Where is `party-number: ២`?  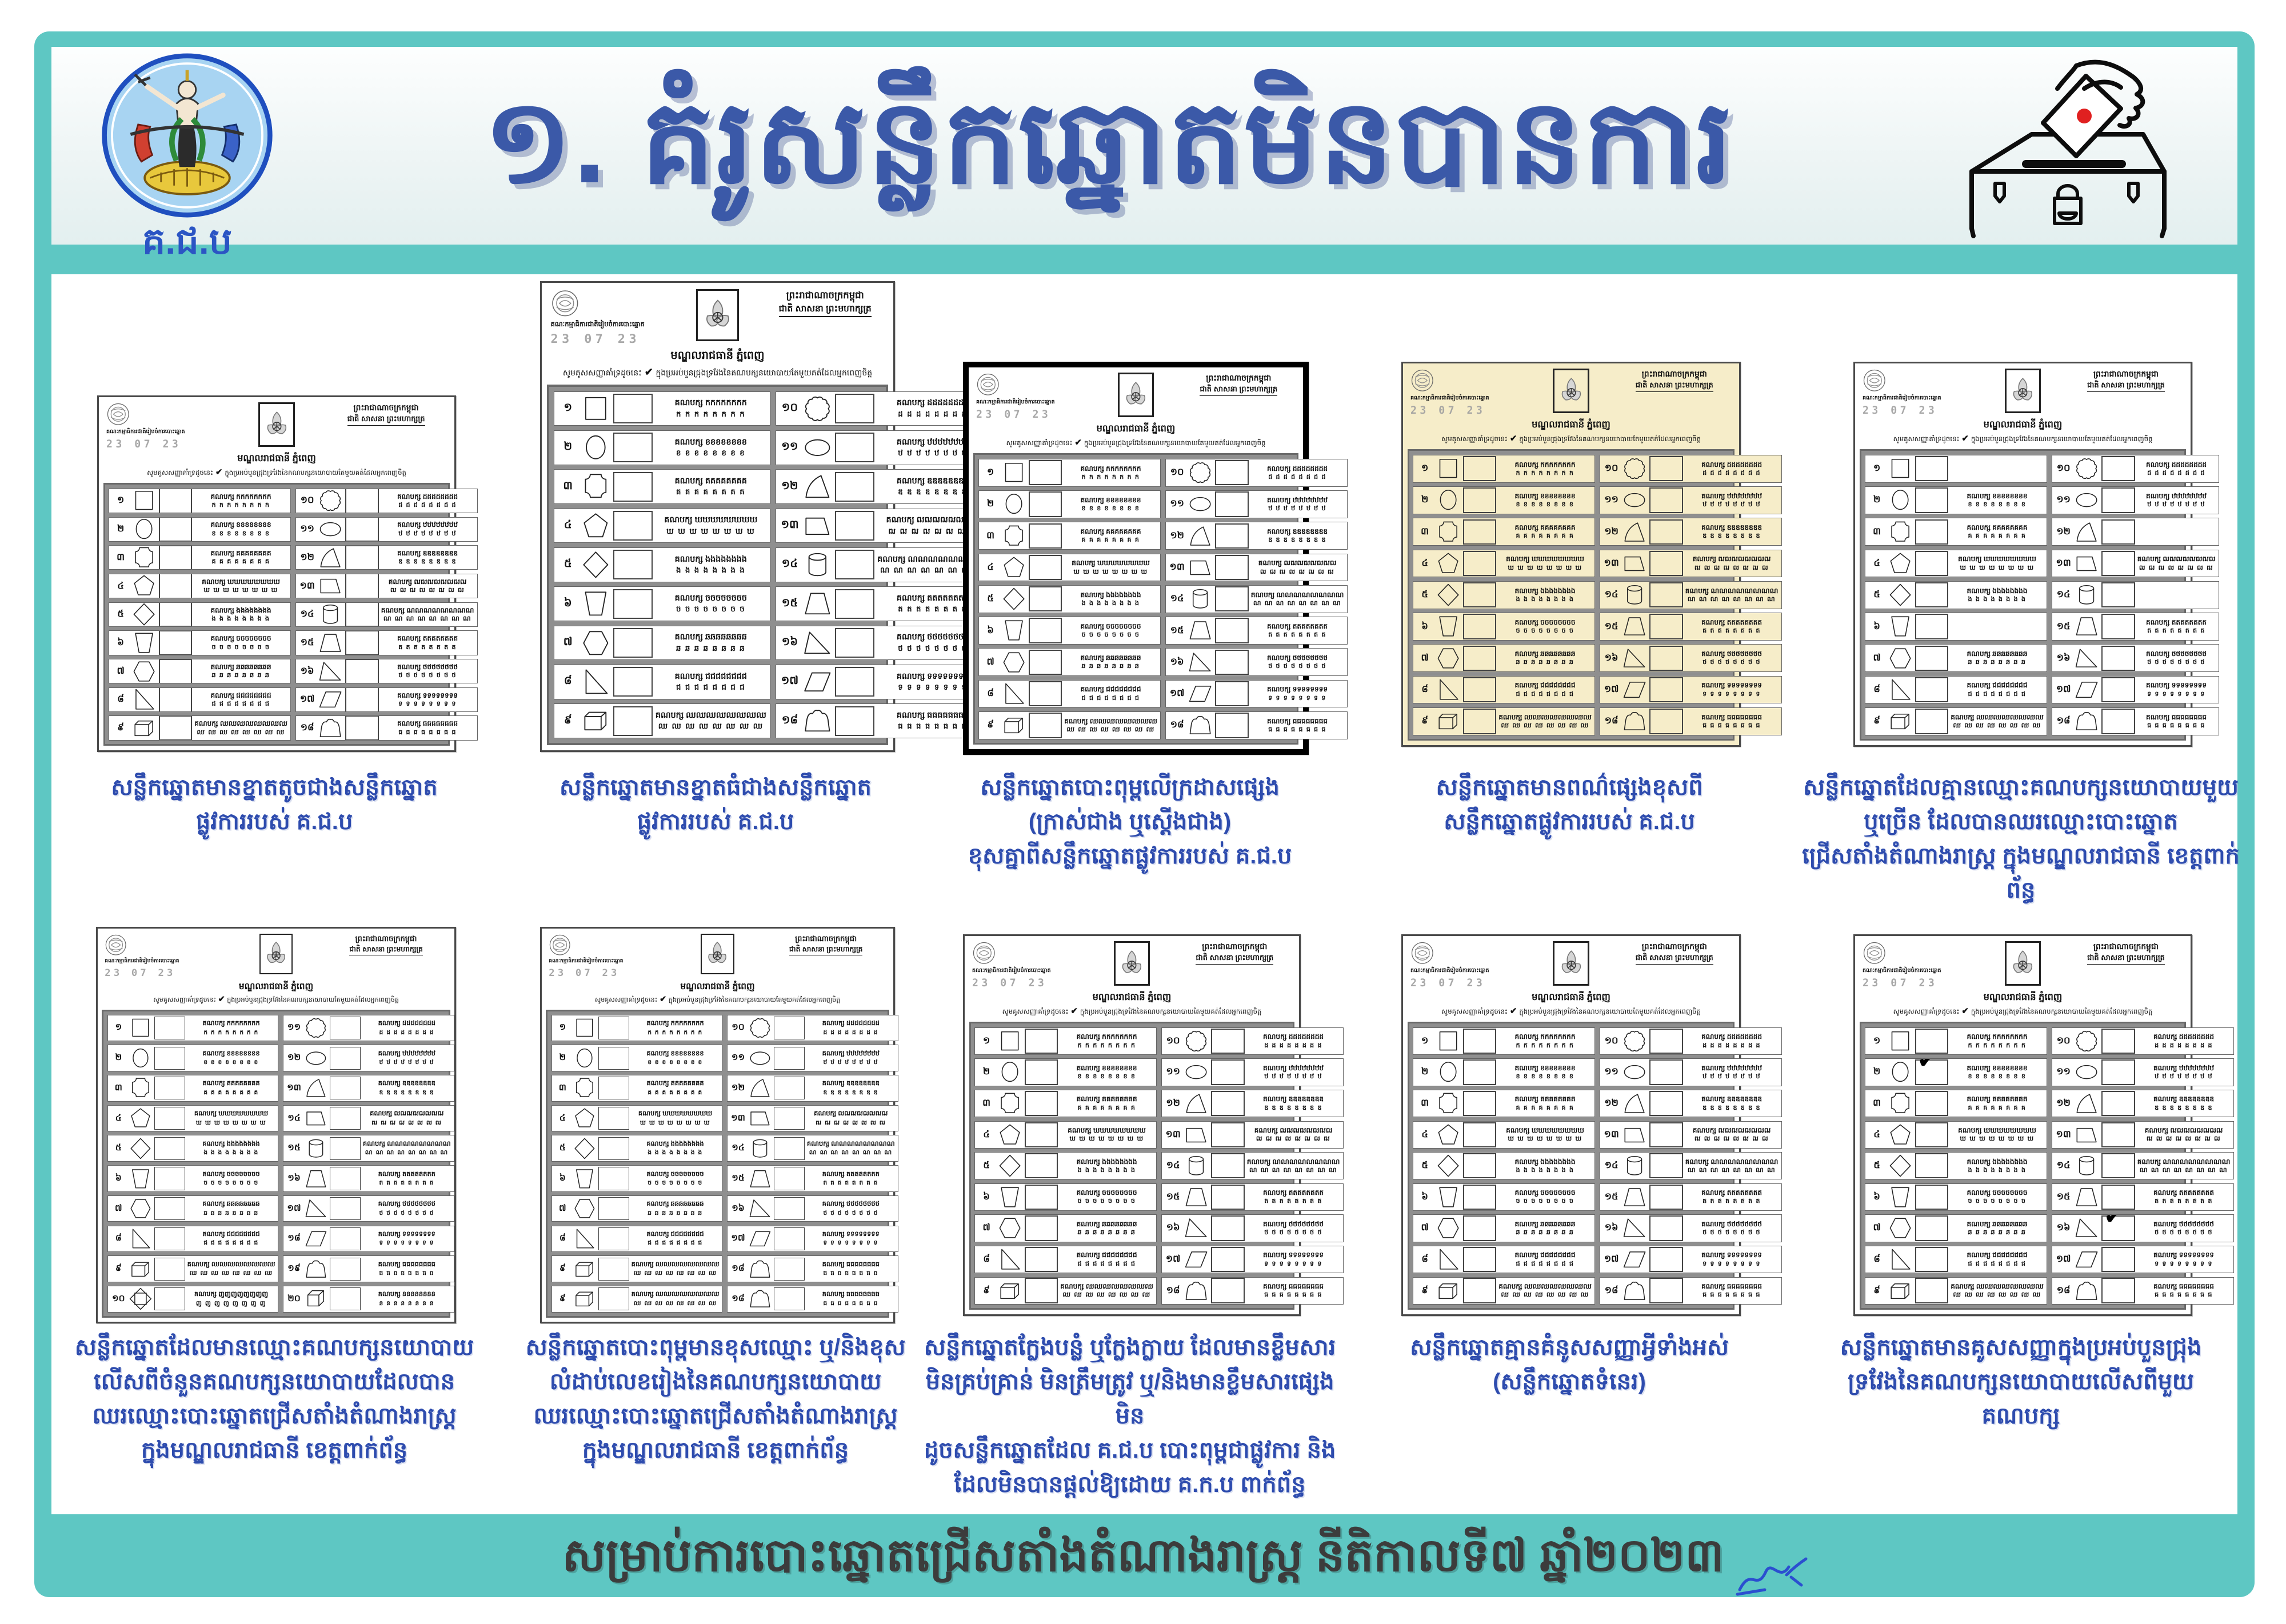
party-number: ២ is located at coordinates (990, 503).